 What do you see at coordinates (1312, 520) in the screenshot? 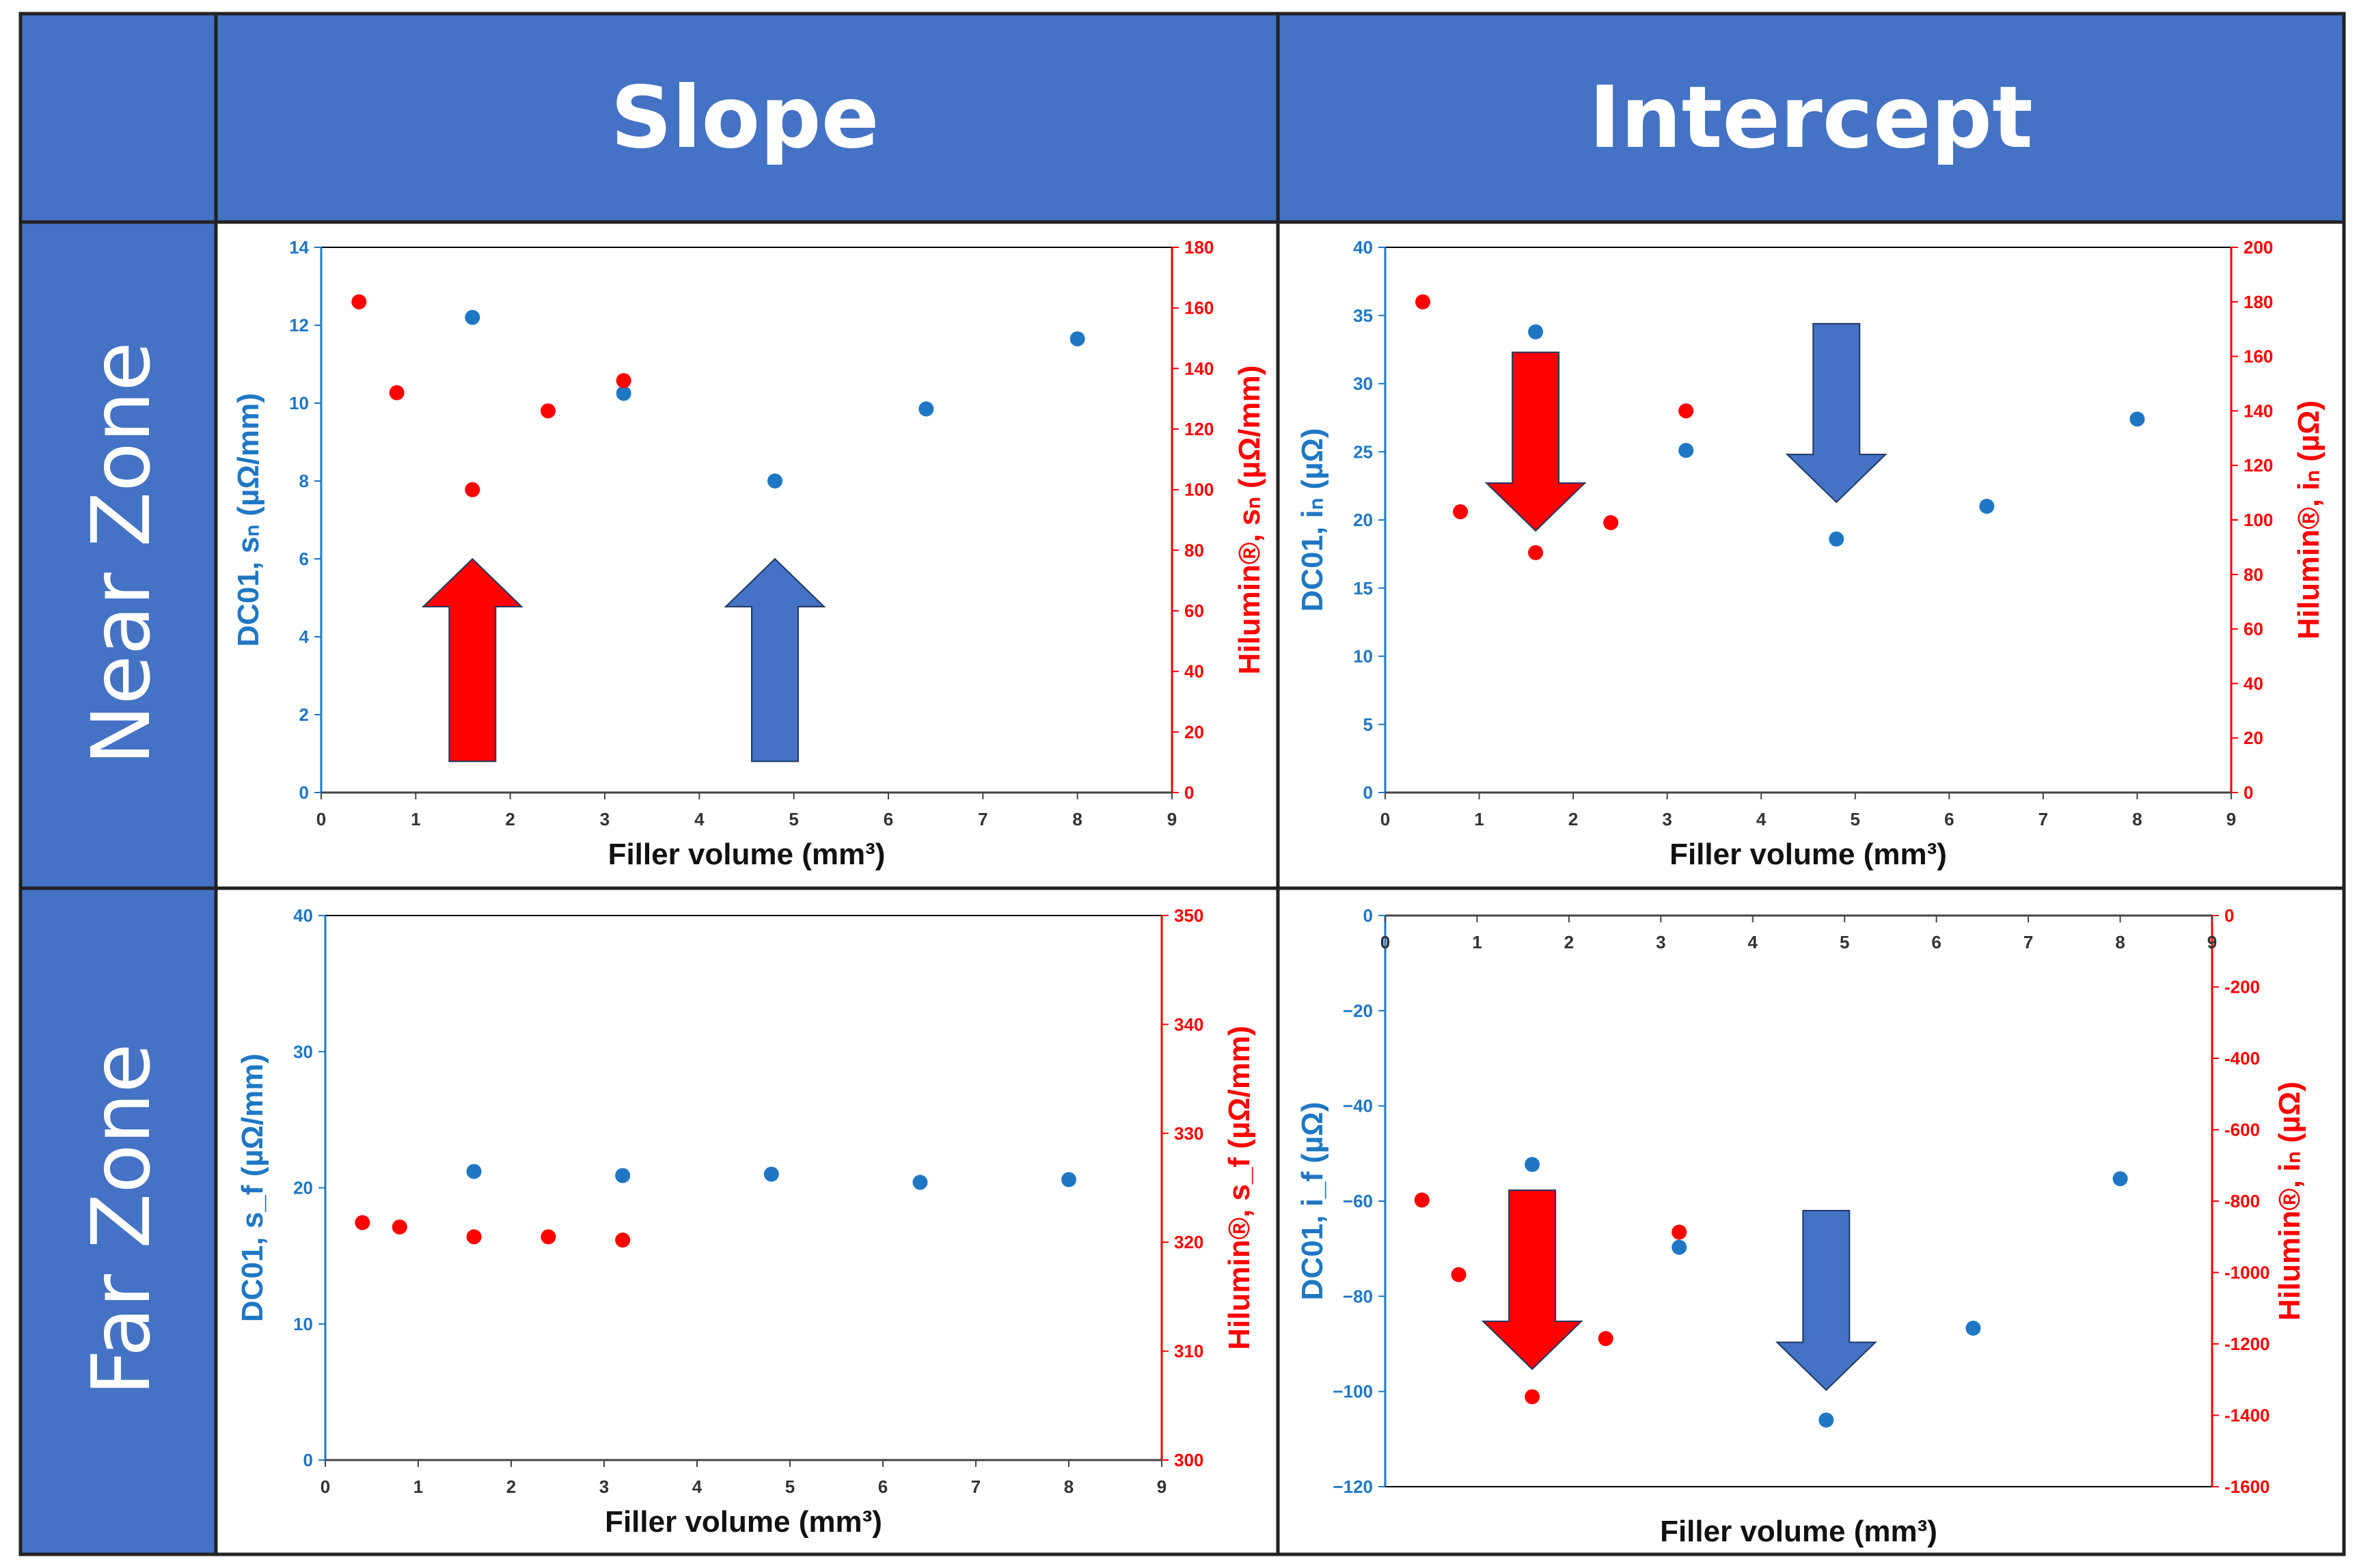
I see `left-y-axis-label: DC01, iₙ (µΩ)` at bounding box center [1312, 520].